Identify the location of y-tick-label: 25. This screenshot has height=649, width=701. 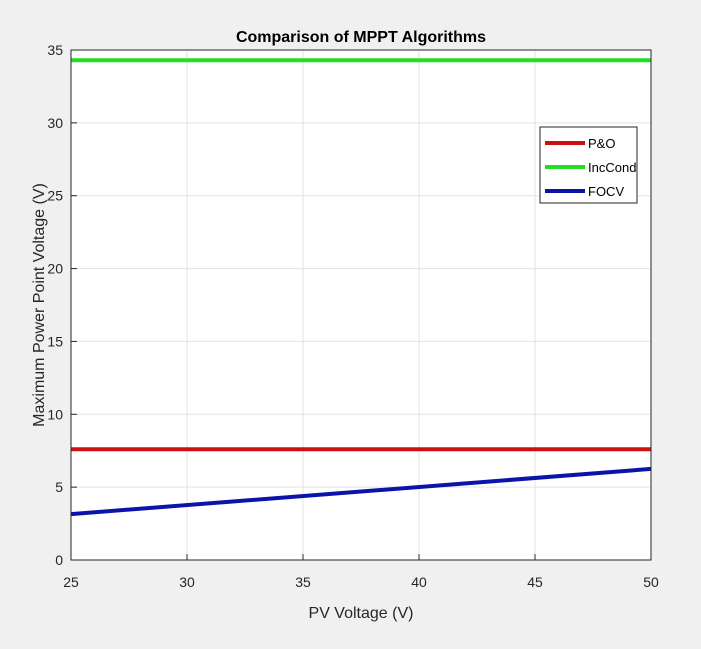
(55, 196).